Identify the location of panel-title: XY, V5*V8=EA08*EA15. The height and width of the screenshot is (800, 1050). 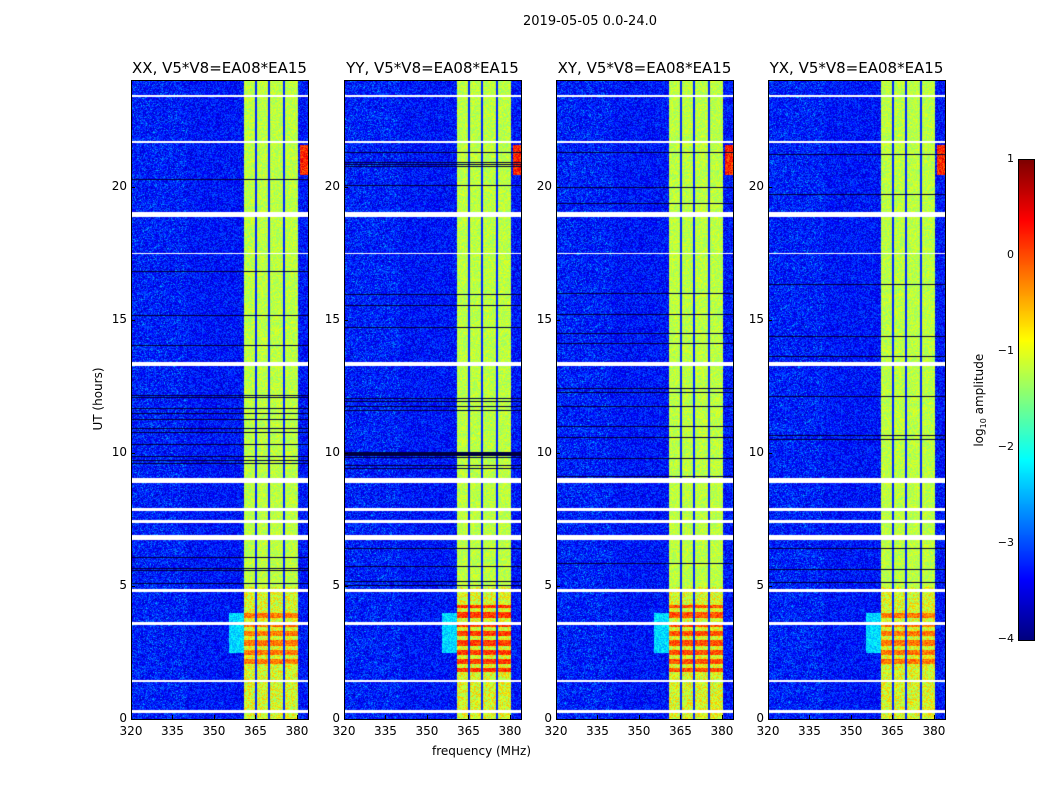
(644, 68).